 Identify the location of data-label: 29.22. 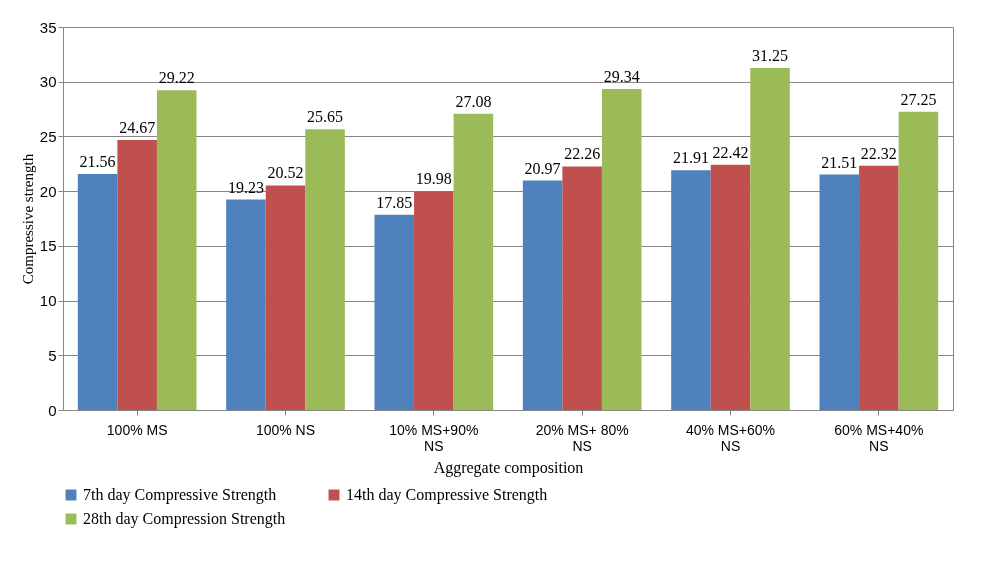
(176, 78).